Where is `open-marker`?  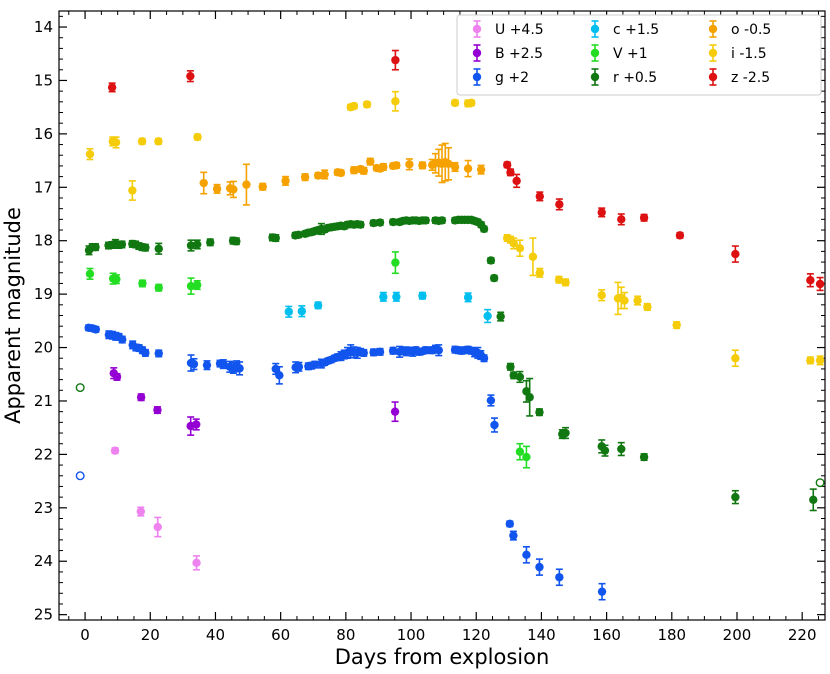 open-marker is located at coordinates (80, 476).